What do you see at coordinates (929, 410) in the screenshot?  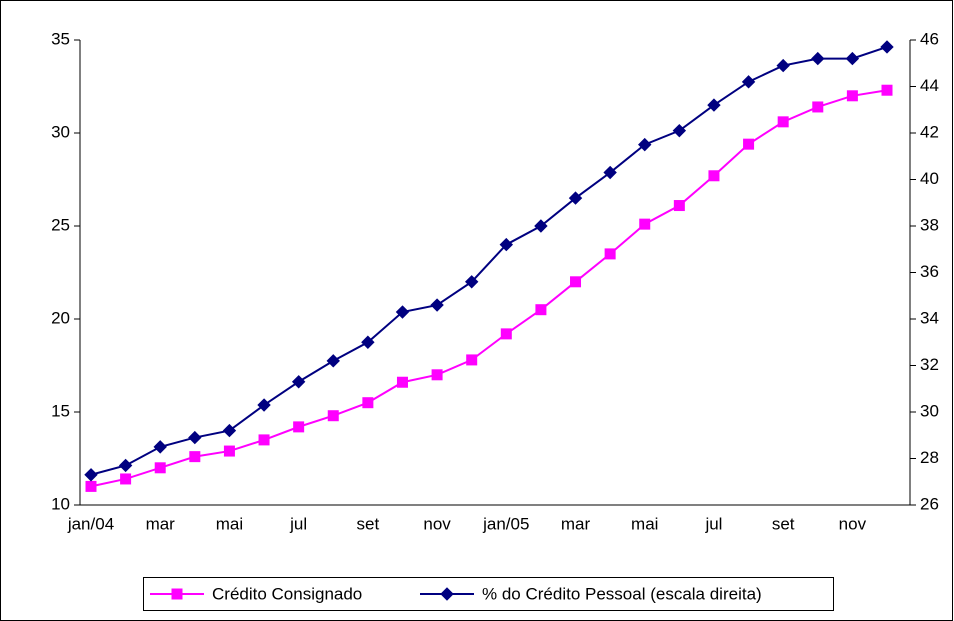 I see `y2-tick-label: 30` at bounding box center [929, 410].